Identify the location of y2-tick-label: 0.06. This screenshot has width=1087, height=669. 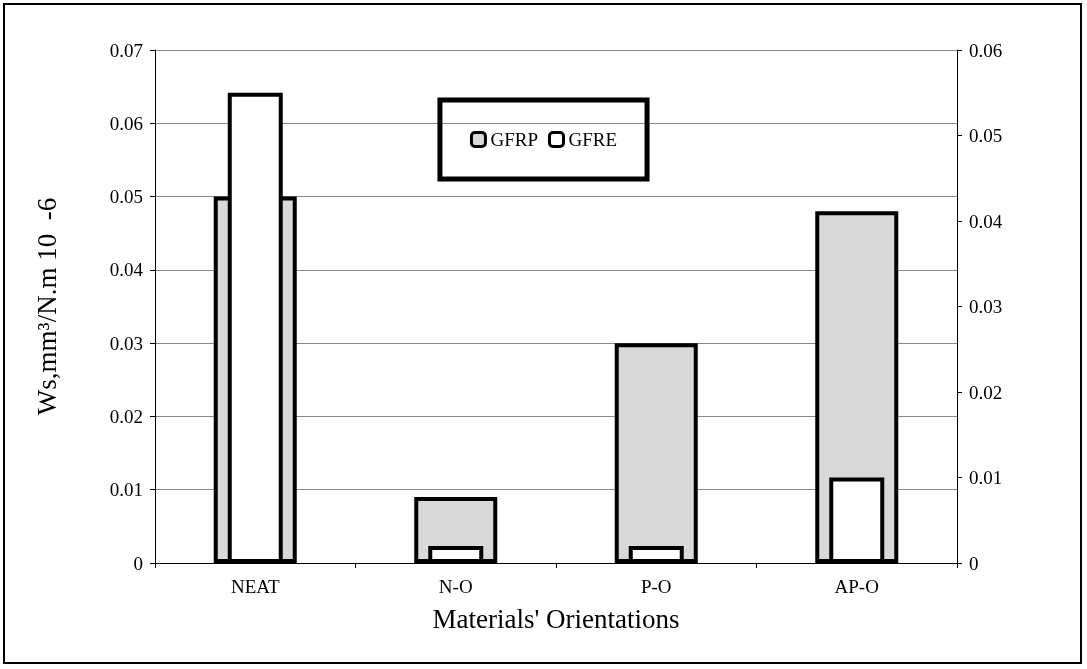
(986, 50).